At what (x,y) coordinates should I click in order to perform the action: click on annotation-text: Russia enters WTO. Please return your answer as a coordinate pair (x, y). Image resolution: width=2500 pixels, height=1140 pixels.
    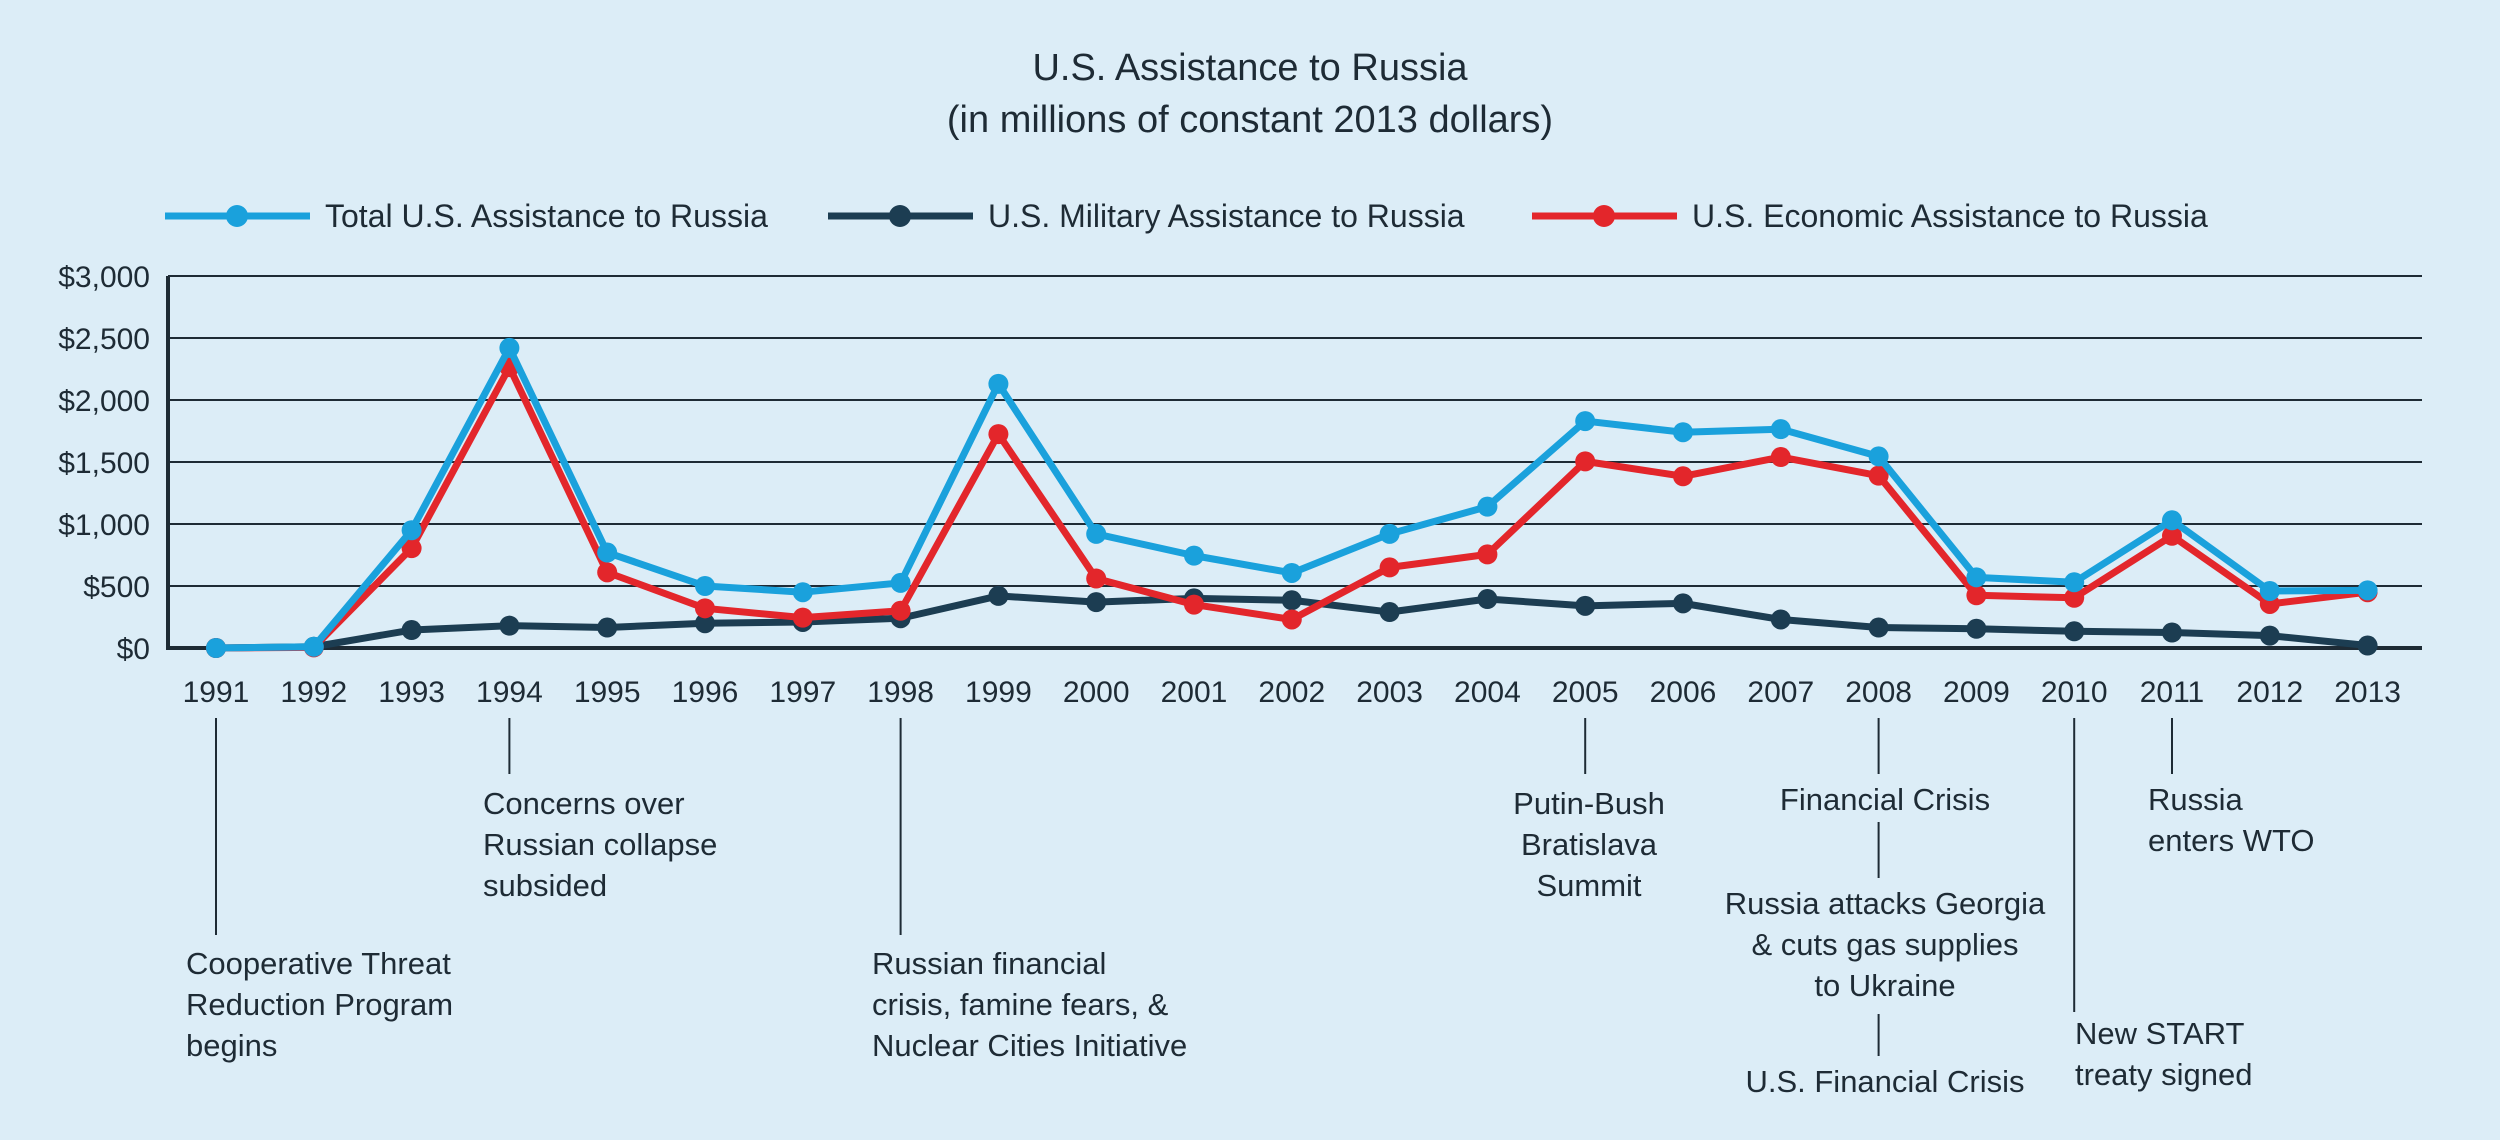
    Looking at the image, I should click on (2231, 820).